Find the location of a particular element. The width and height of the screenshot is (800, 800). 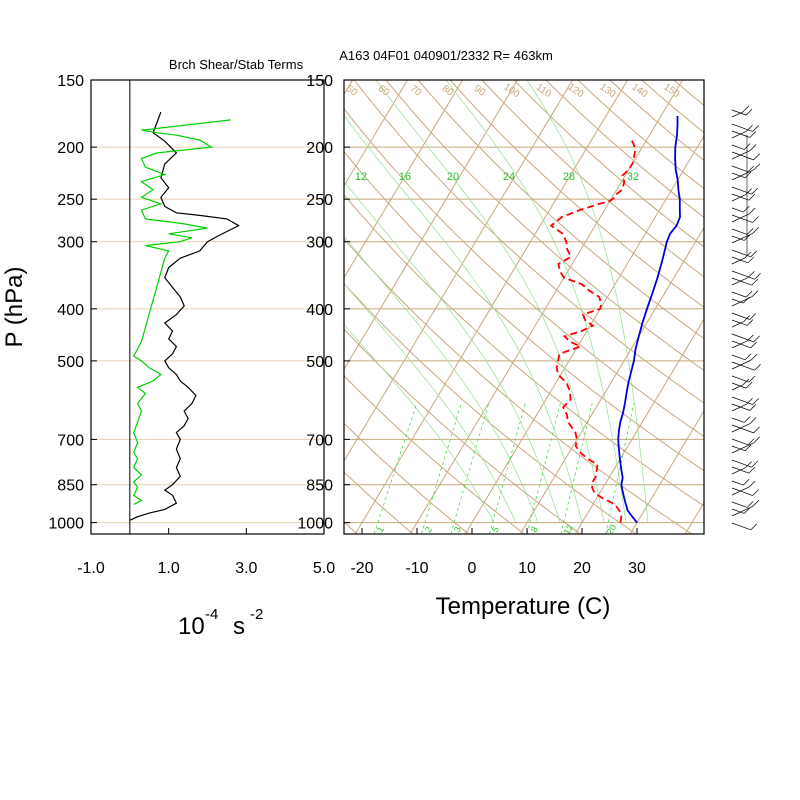

dewpoint-profile-line is located at coordinates (593, 330).